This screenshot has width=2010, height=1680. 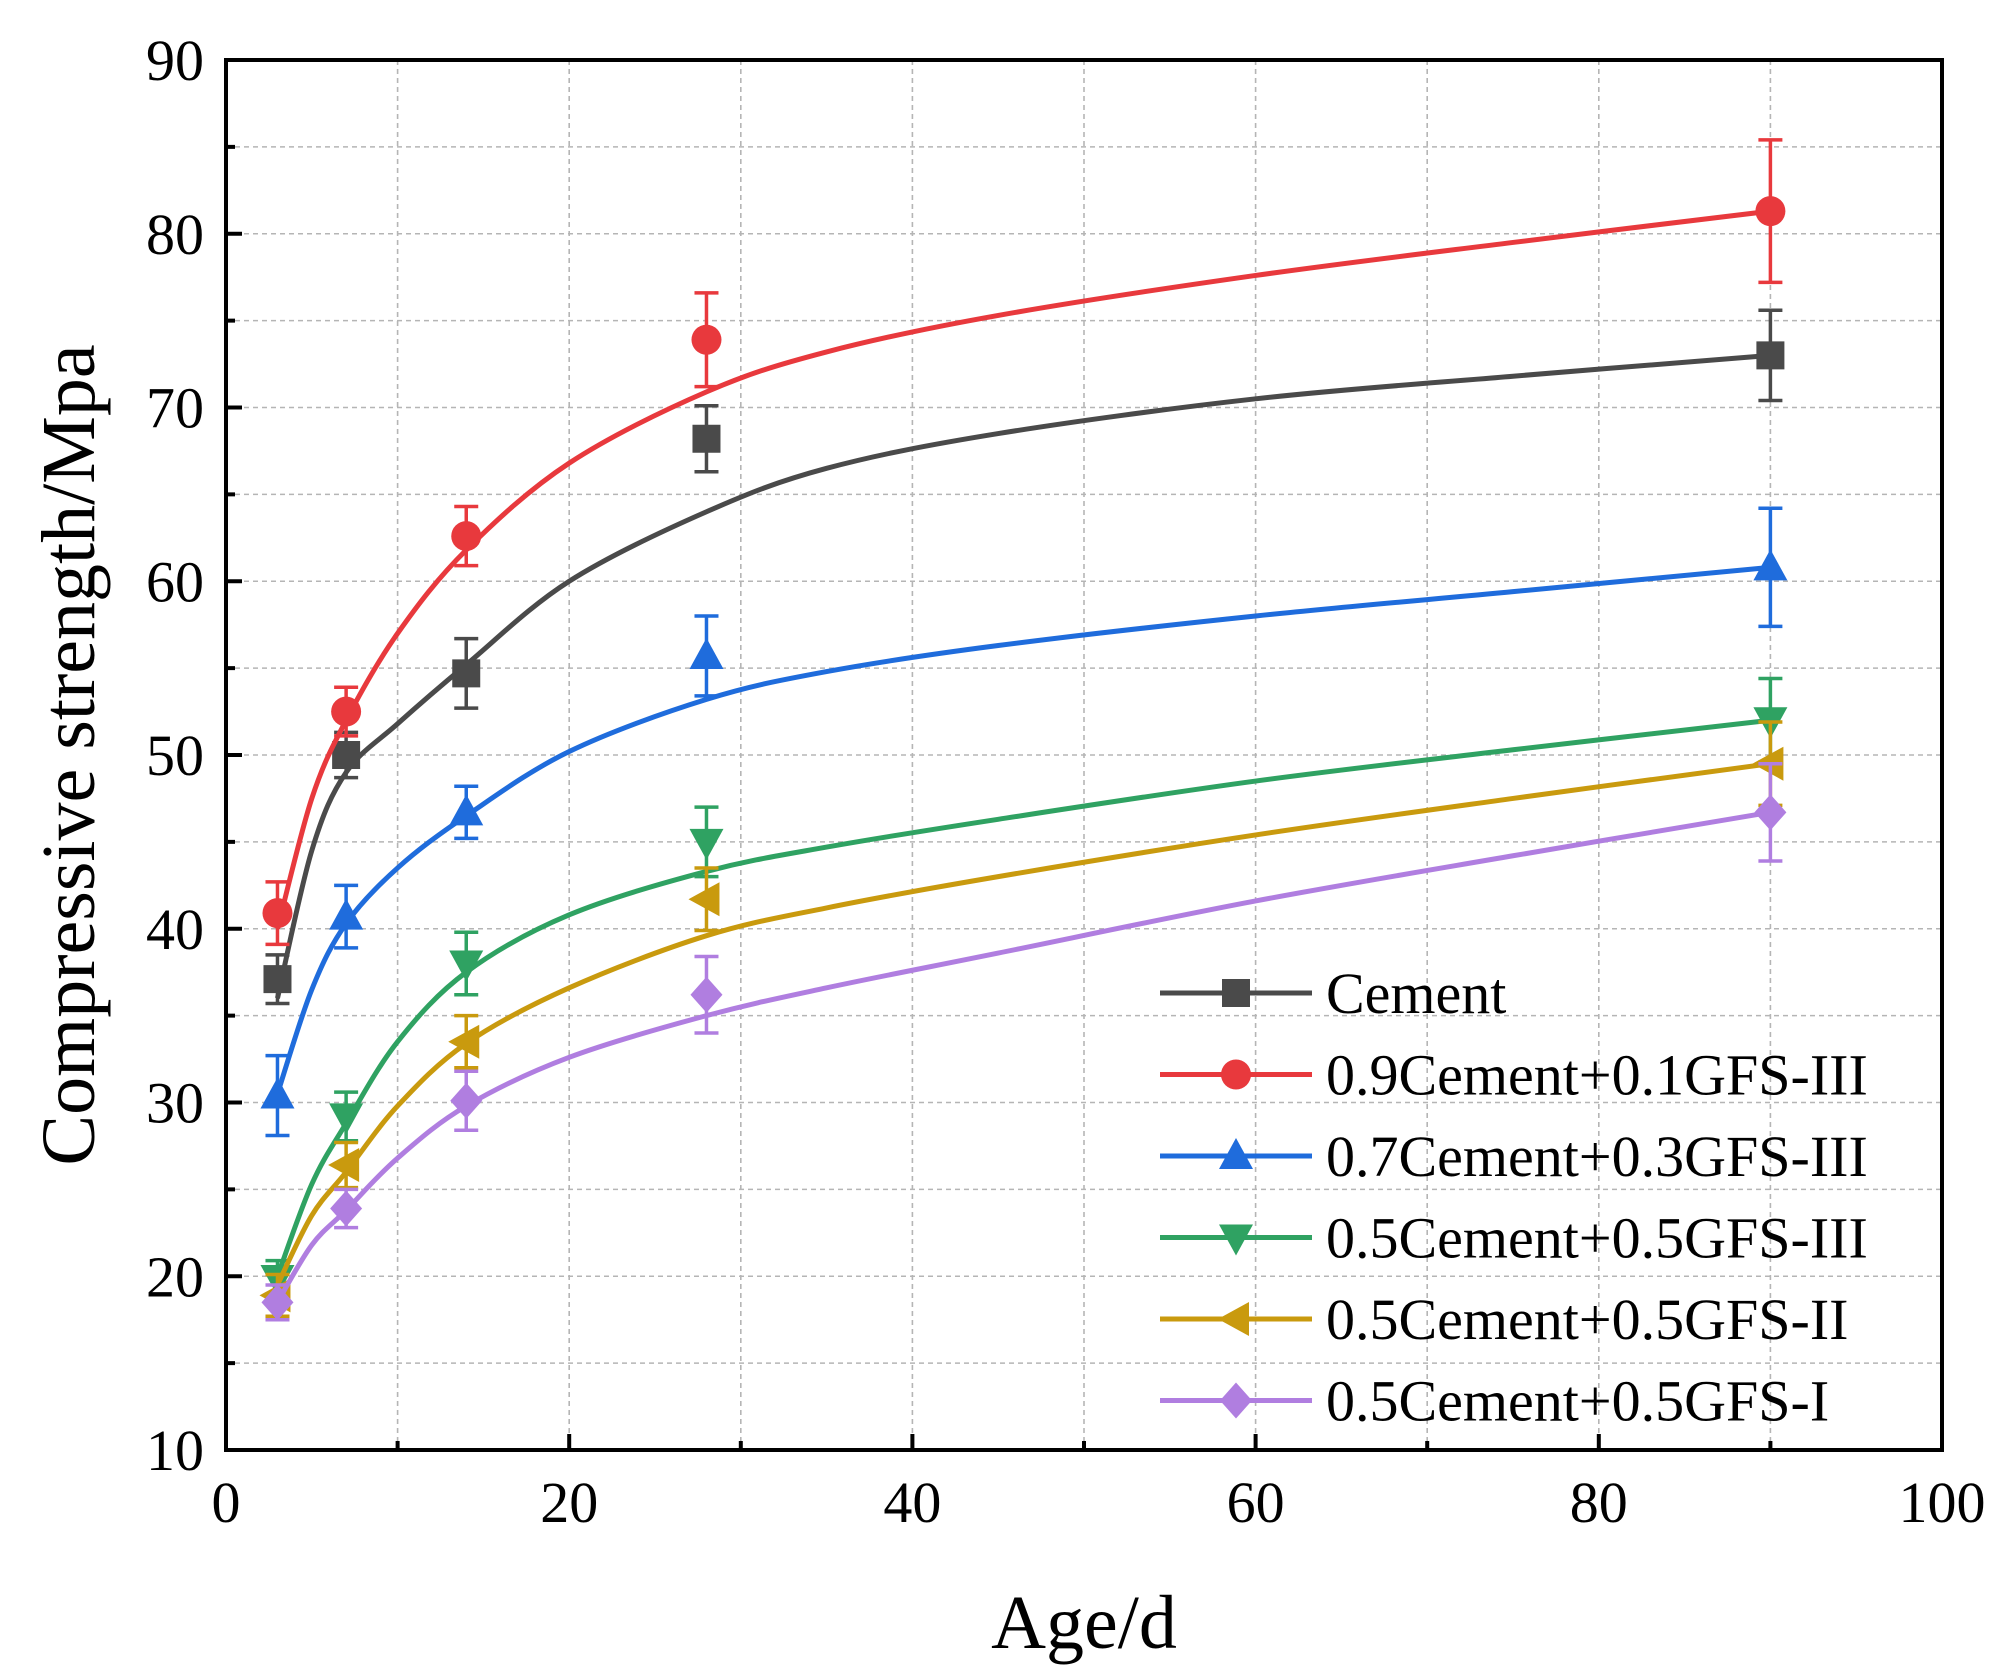 I want to click on x-axis-title: Age/d, so click(x=1084, y=1623).